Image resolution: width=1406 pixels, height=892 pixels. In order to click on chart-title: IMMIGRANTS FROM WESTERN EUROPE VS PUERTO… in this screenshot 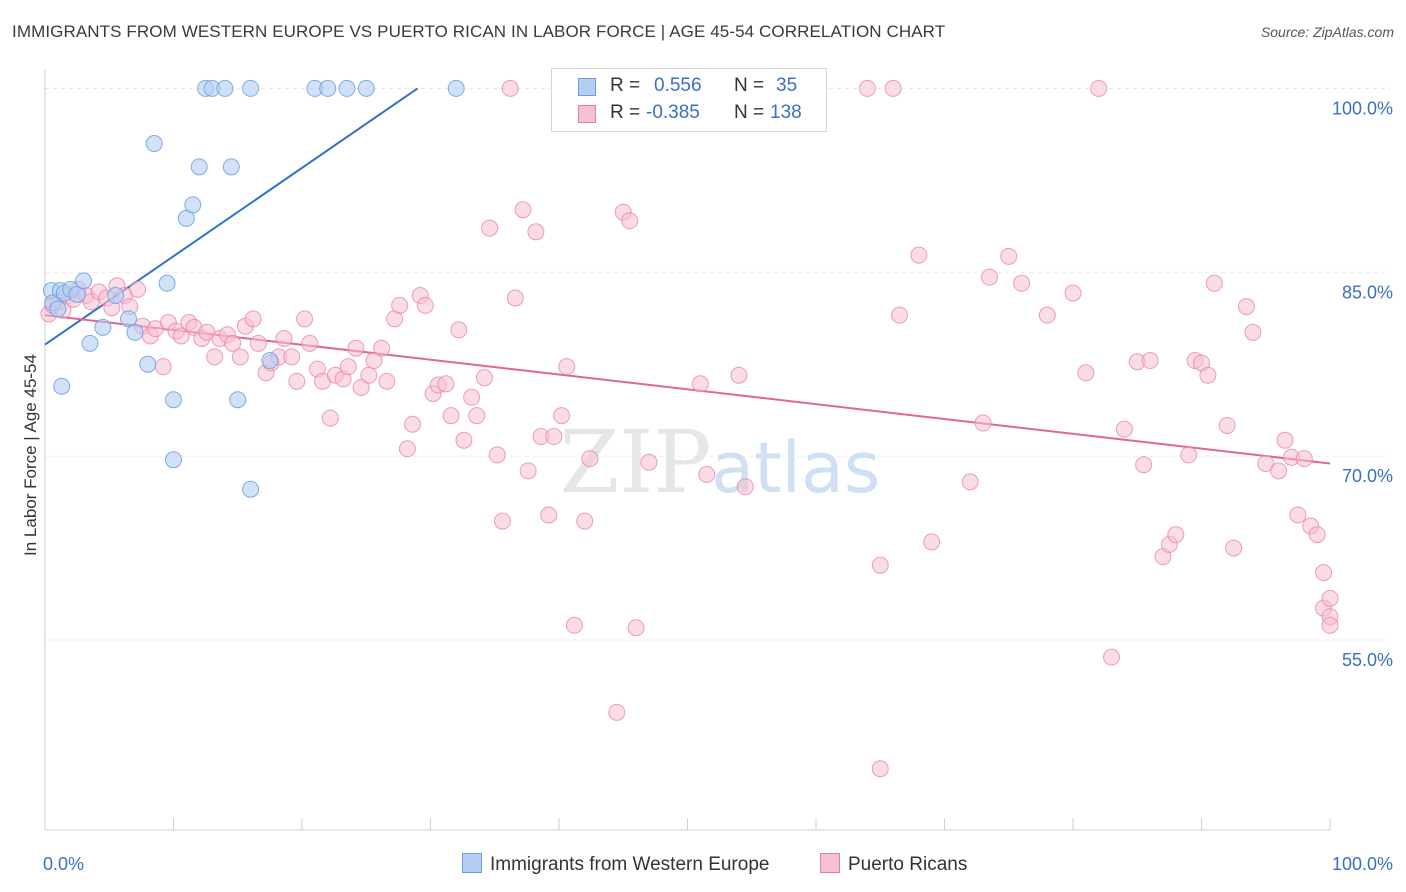, I will do `click(479, 31)`.